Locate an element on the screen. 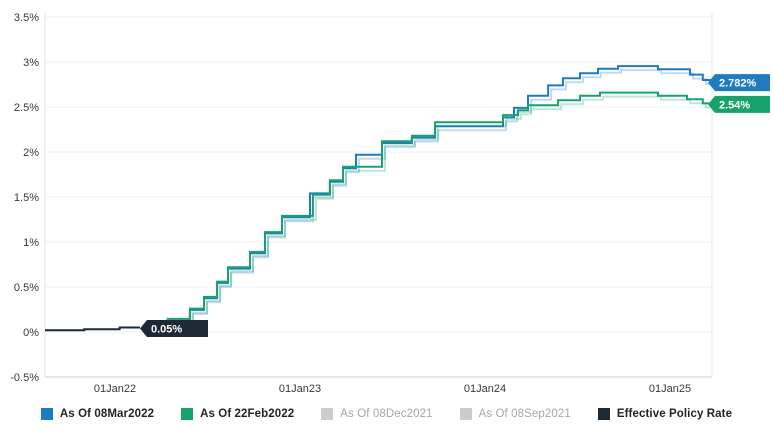 The image size is (773, 428). end-value-badge: 2.54% is located at coordinates (739, 104).